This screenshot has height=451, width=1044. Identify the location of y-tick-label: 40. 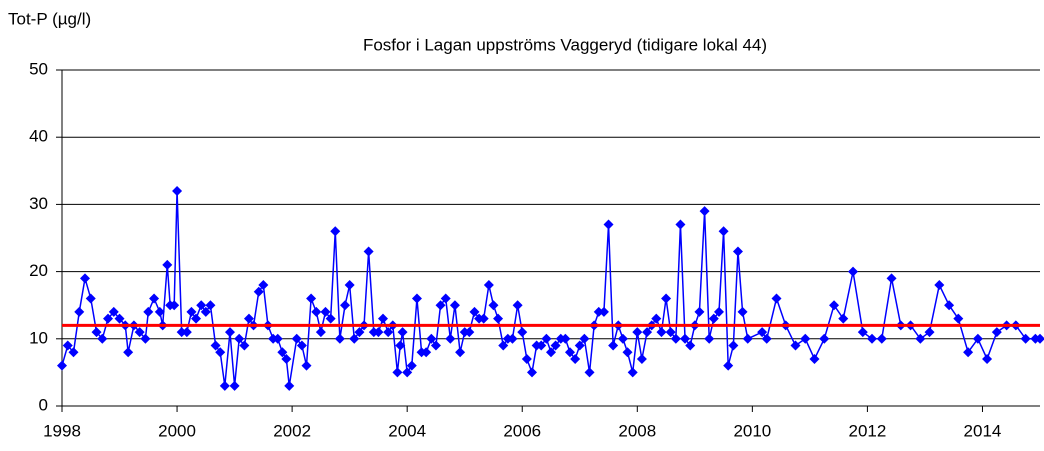
(38, 136).